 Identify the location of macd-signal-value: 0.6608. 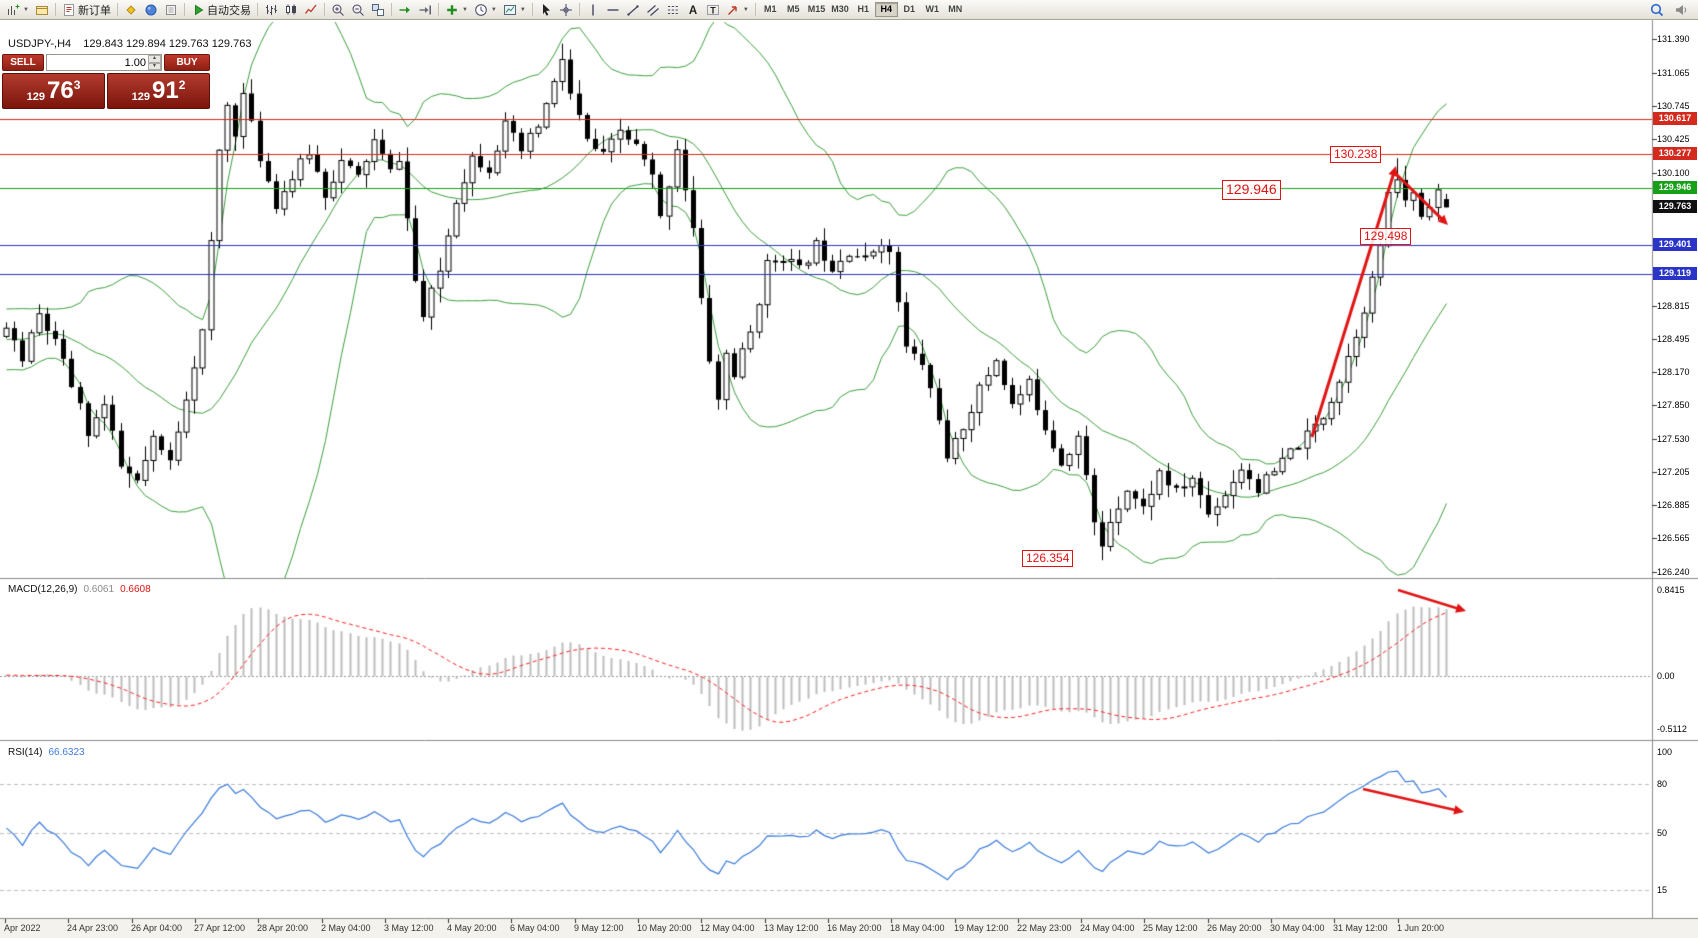
(135, 589).